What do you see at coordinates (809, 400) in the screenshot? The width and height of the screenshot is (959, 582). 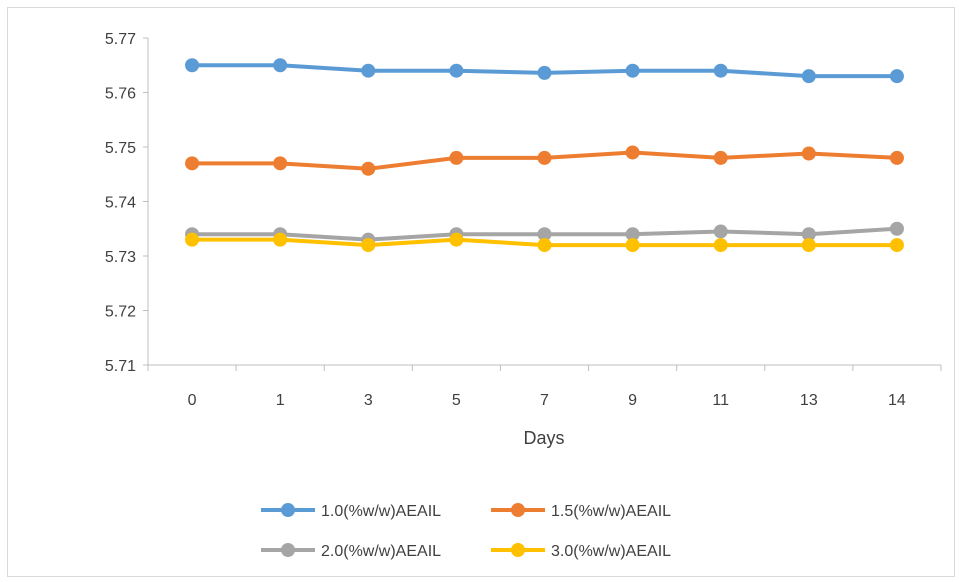 I see `x-tick-label: 13` at bounding box center [809, 400].